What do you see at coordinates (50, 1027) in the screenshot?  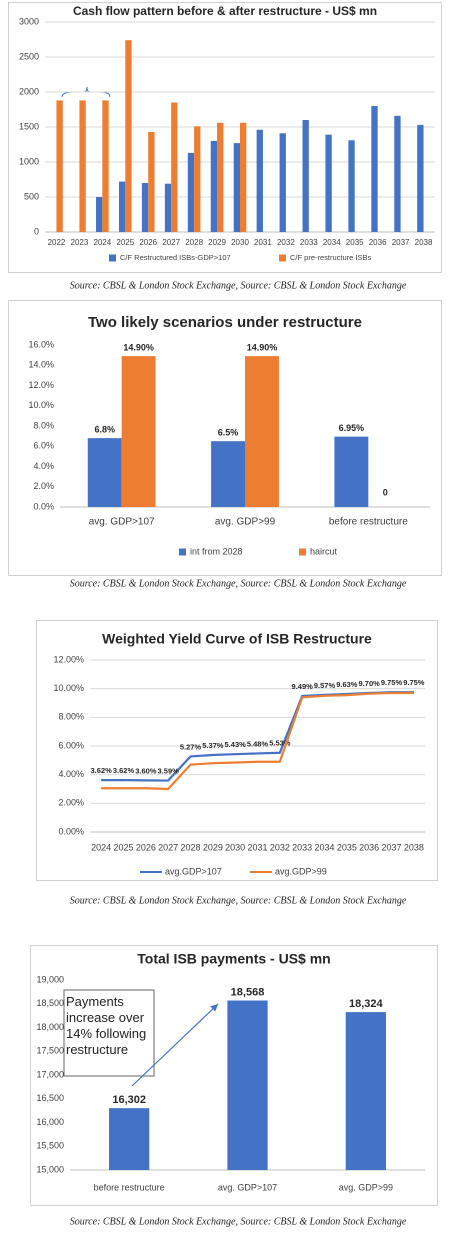 I see `y-tick-label: 18,000` at bounding box center [50, 1027].